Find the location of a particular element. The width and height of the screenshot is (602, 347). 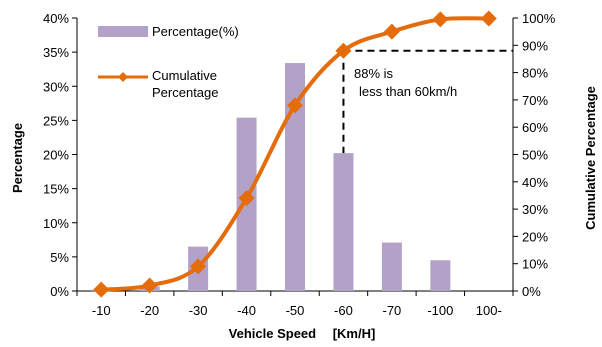

x-tick-label: -60 is located at coordinates (343, 310).